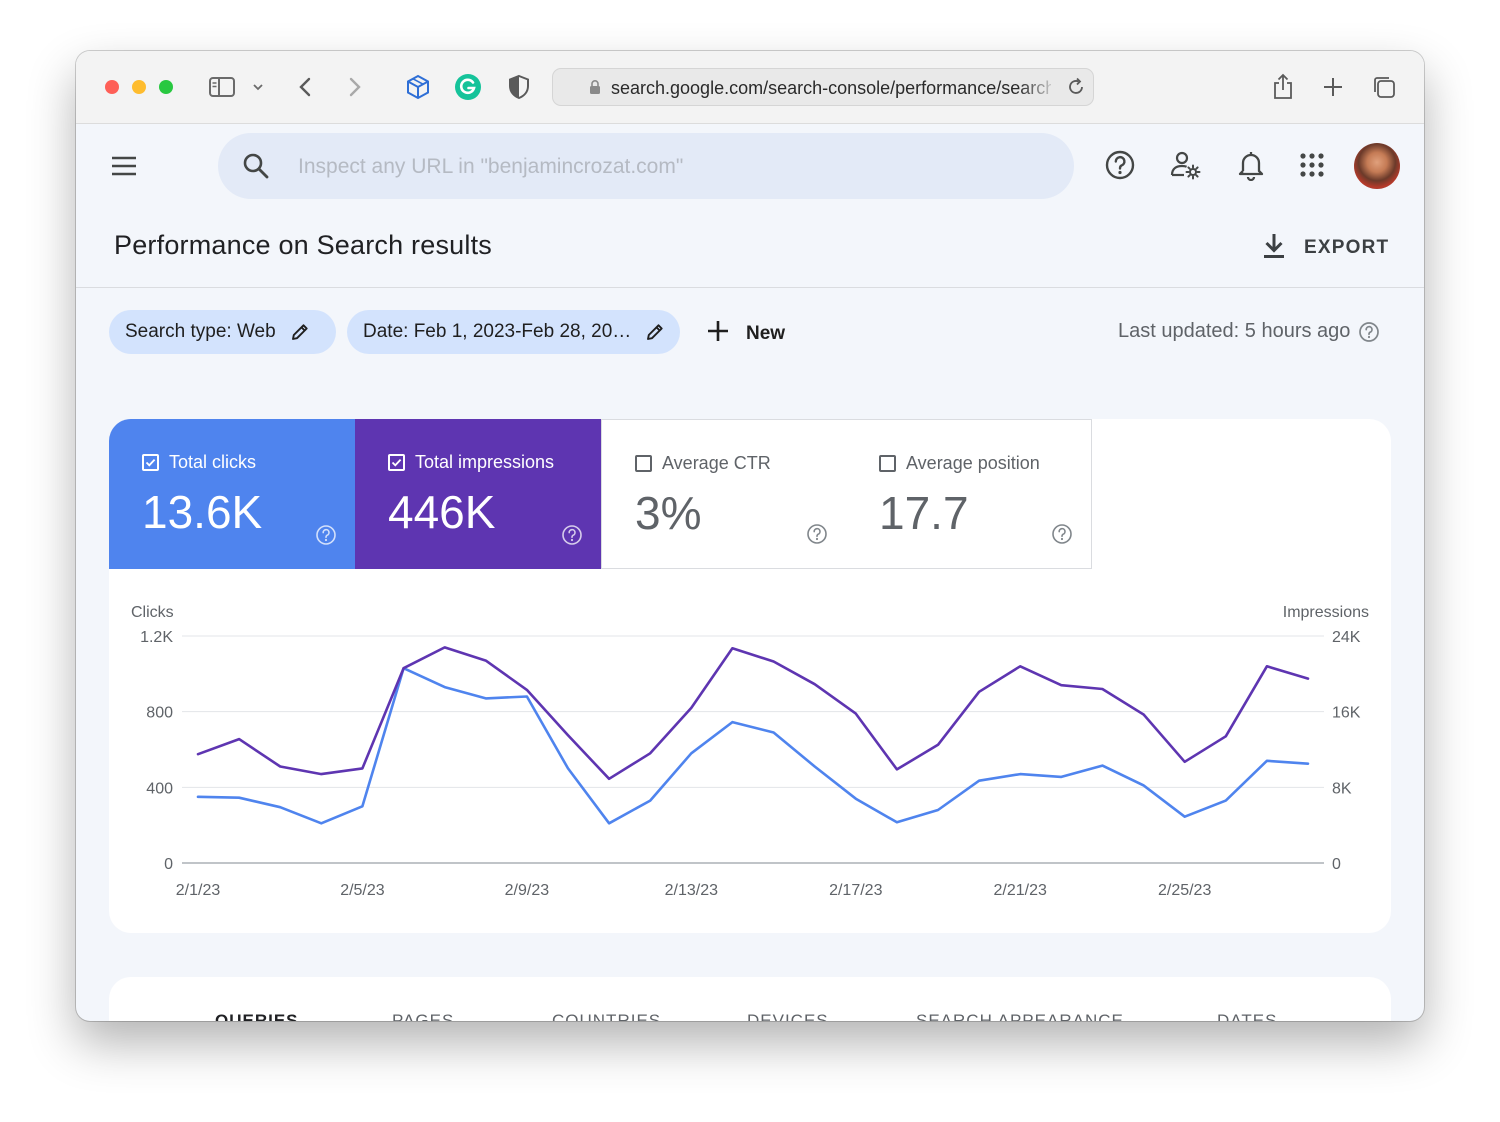 The image size is (1500, 1122). Describe the element at coordinates (668, 513) in the screenshot. I see `metric-value: 3%` at that location.